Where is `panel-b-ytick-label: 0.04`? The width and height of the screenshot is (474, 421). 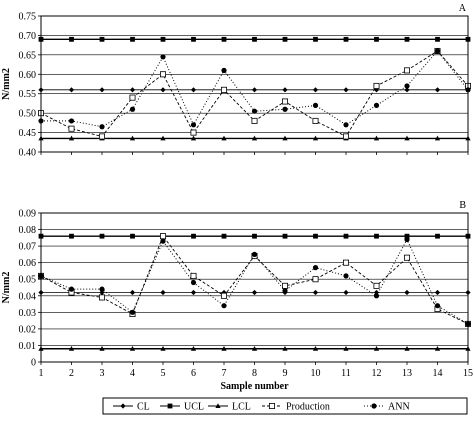
panel-b-ytick-label: 0.04 is located at coordinates (28, 296).